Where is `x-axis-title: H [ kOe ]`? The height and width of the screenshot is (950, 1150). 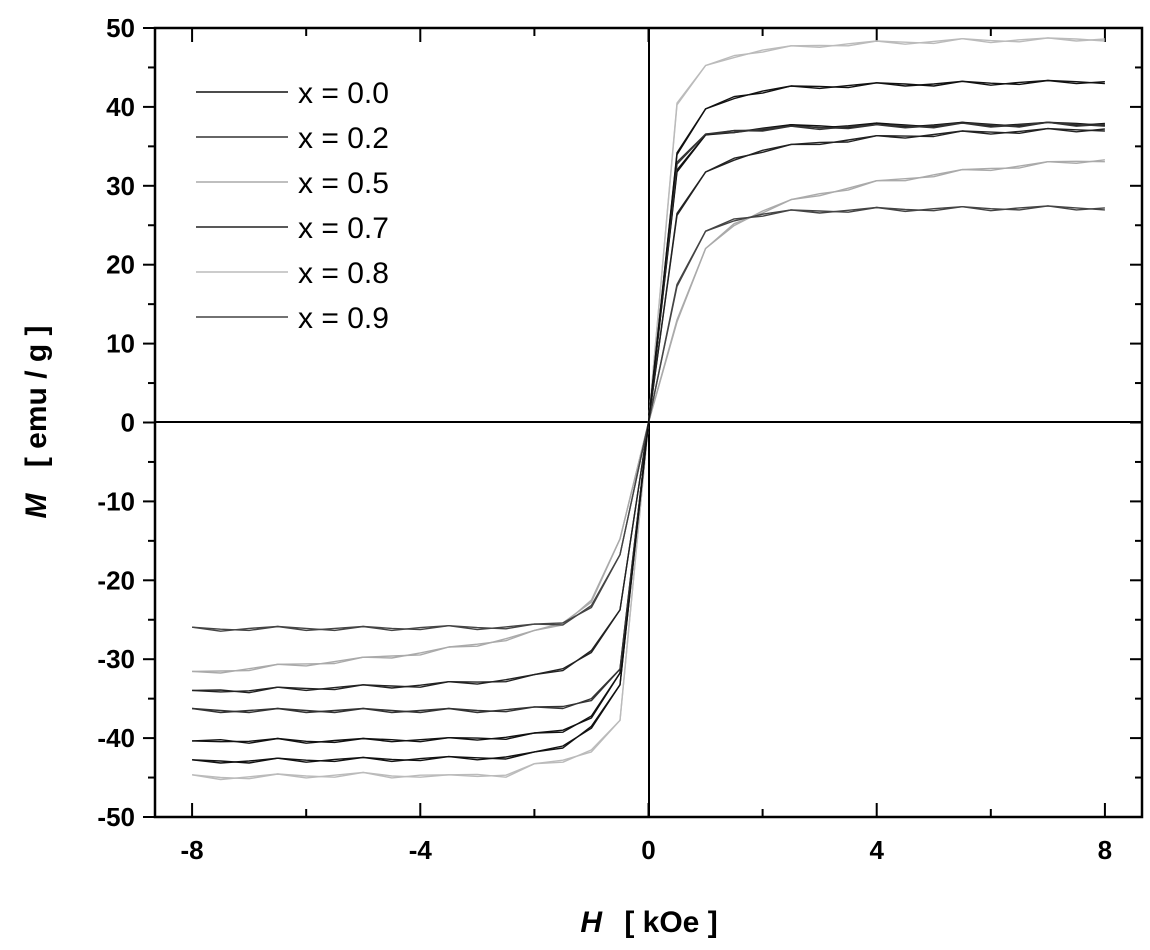 x-axis-title: H [ kOe ] is located at coordinates (648, 922).